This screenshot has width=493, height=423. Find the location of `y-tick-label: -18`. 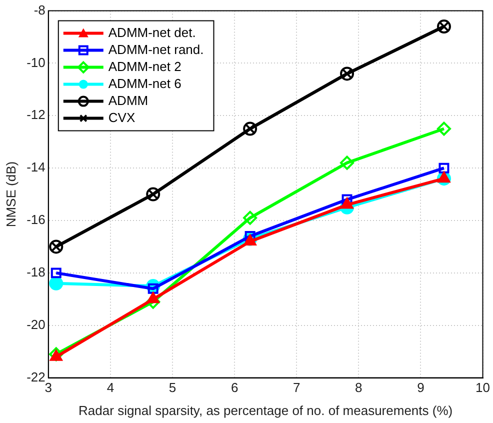

y-tick-label: -18 is located at coordinates (36, 272).